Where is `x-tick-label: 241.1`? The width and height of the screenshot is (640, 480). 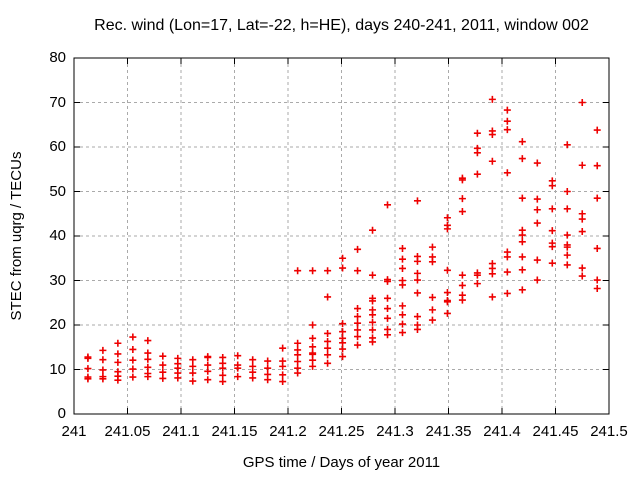
x-tick-label: 241.1 is located at coordinates (181, 431).